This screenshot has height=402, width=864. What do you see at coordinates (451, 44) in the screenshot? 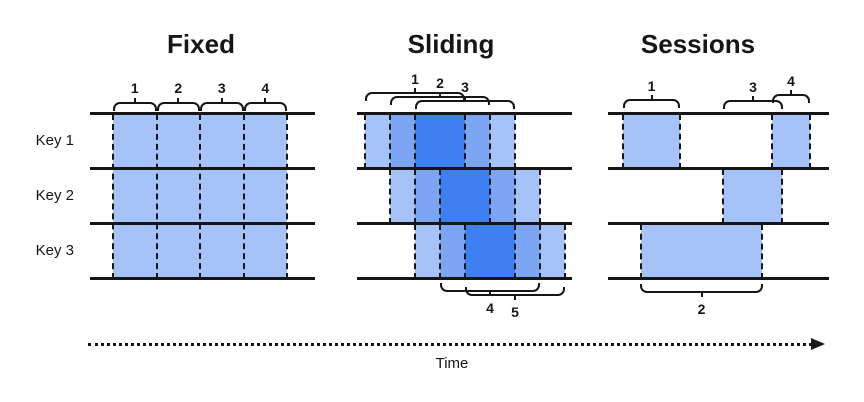
I see `section-title-sliding: Sliding` at bounding box center [451, 44].